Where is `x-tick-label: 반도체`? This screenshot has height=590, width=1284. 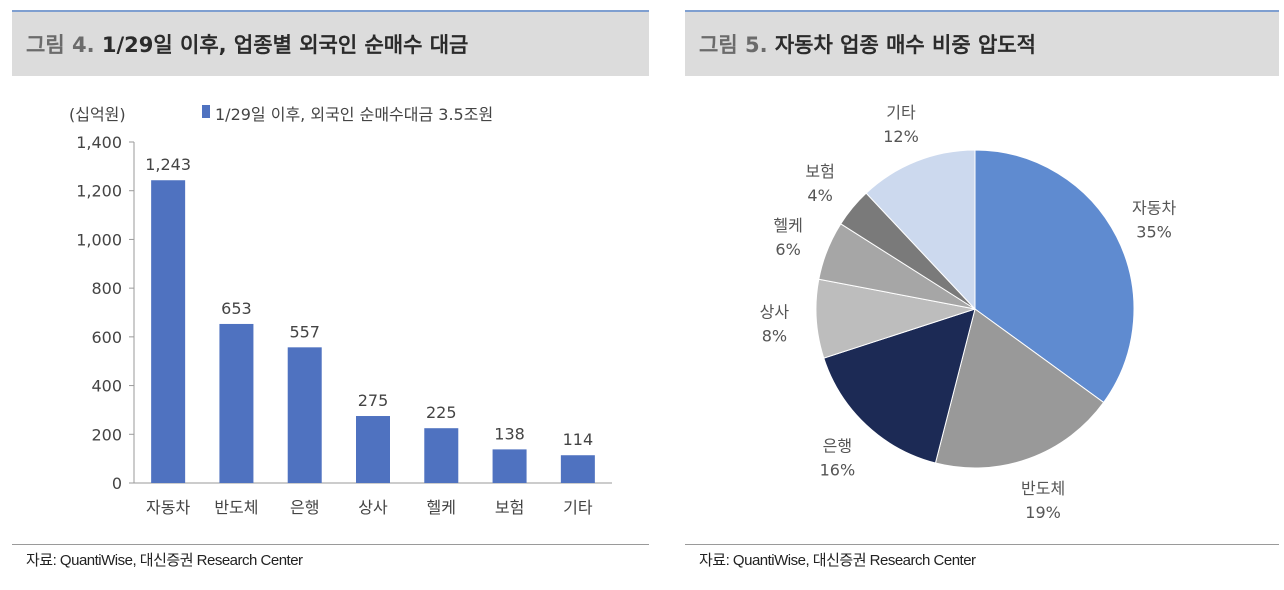 x-tick-label: 반도체 is located at coordinates (236, 507).